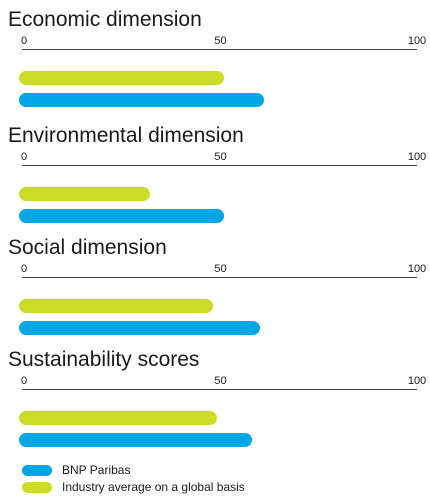 The image size is (430, 501). Describe the element at coordinates (153, 487) in the screenshot. I see `legend-label: Industry average on a global basis` at that location.